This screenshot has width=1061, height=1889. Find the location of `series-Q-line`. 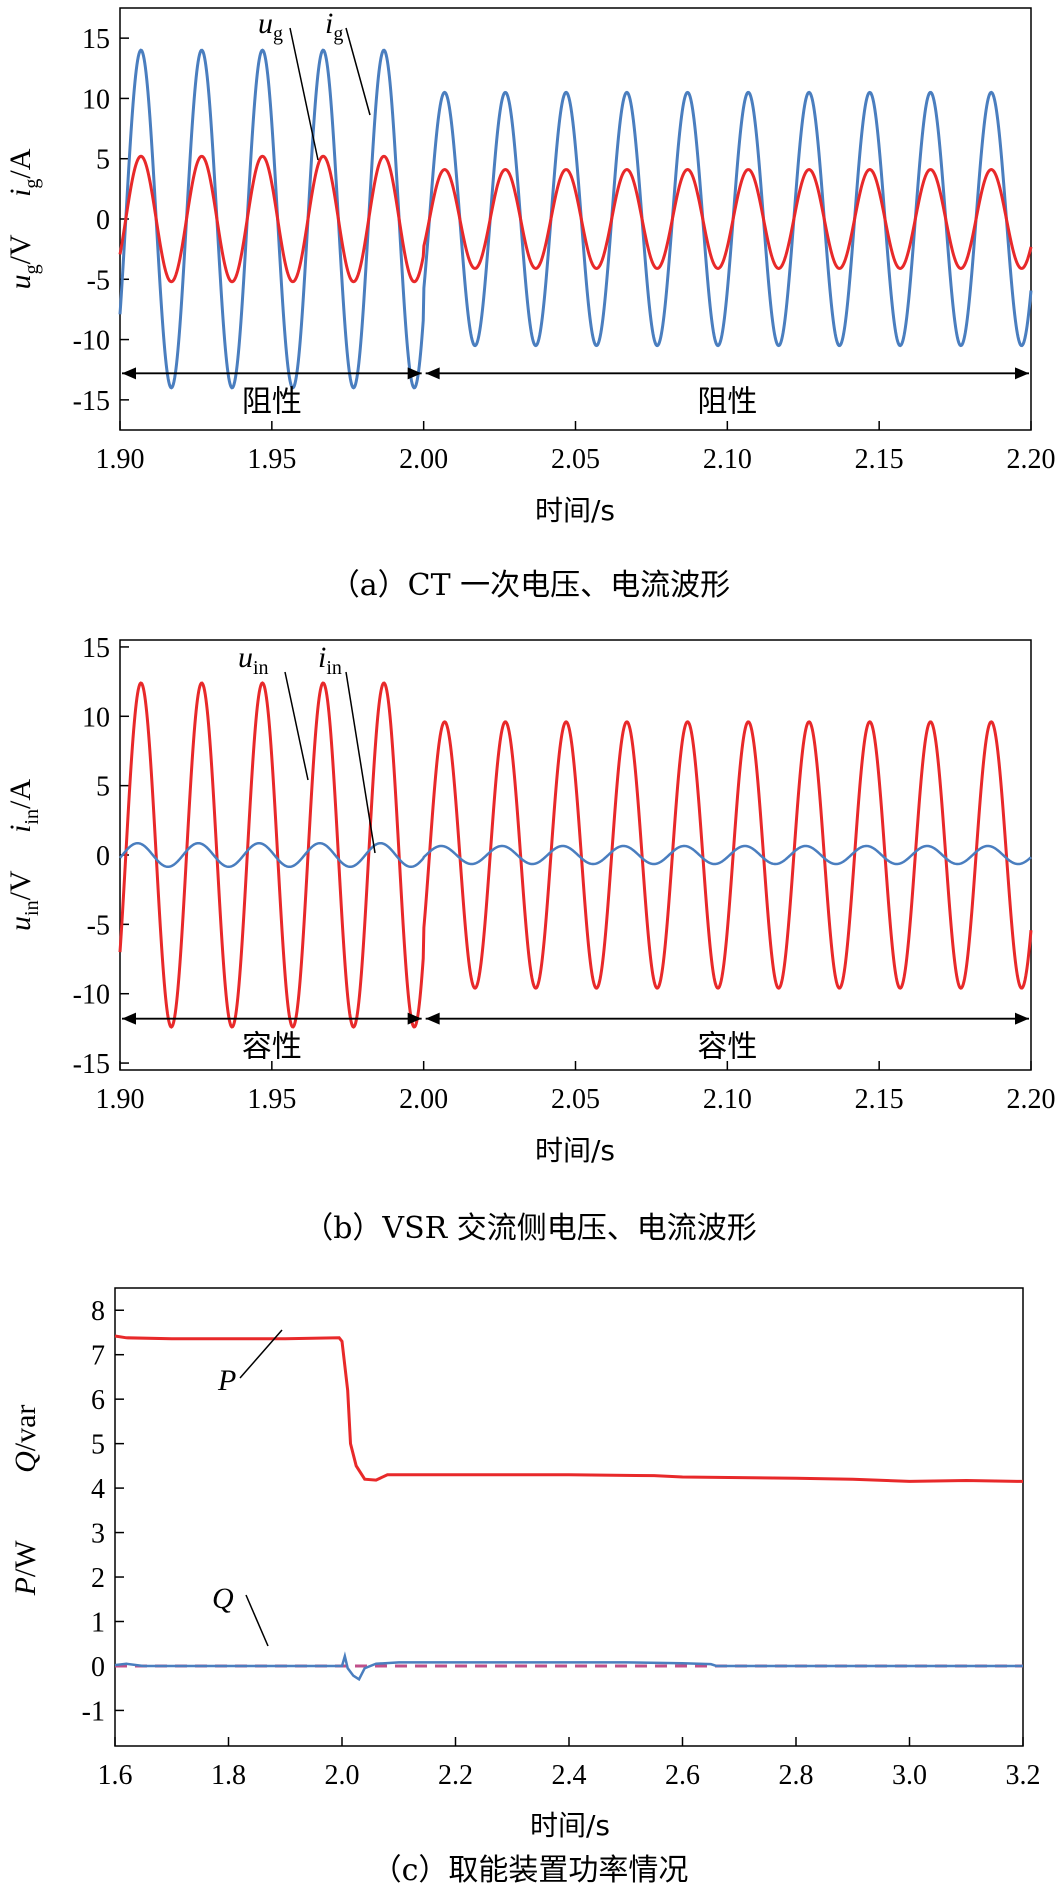

series-Q-line is located at coordinates (568, 1666).